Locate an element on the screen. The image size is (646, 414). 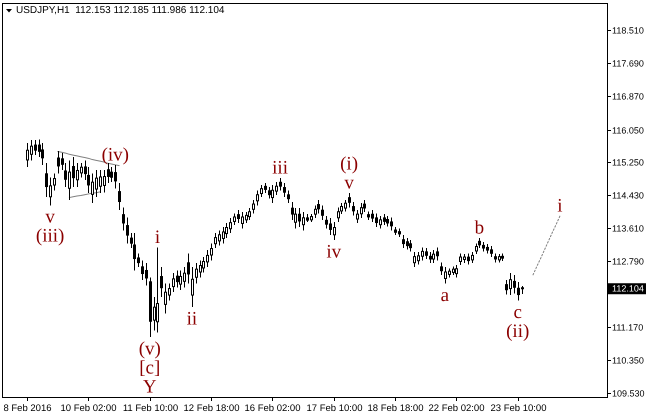
text: 112.104 is located at coordinates (628, 289).